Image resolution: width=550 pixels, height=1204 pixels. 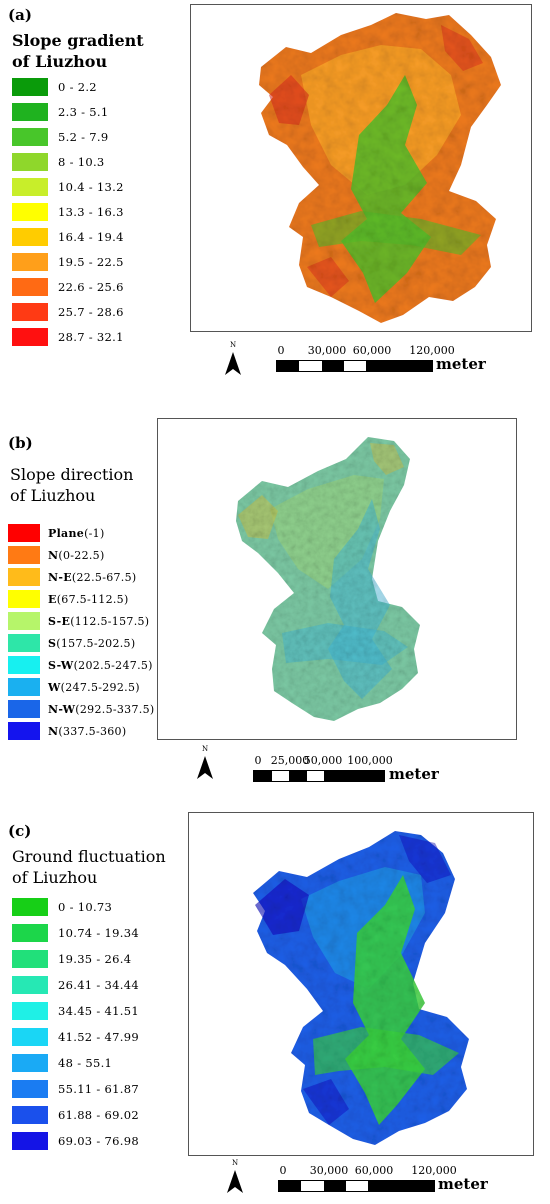 I want to click on legend-item: 34.45 - 41.51, so click(x=75, y=1011).